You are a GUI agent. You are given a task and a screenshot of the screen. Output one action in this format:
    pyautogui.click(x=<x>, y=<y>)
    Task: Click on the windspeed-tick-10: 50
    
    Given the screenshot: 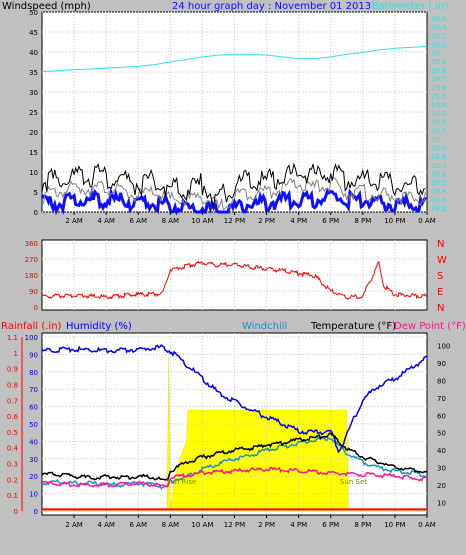 What is the action you would take?
    pyautogui.click(x=33, y=13)
    